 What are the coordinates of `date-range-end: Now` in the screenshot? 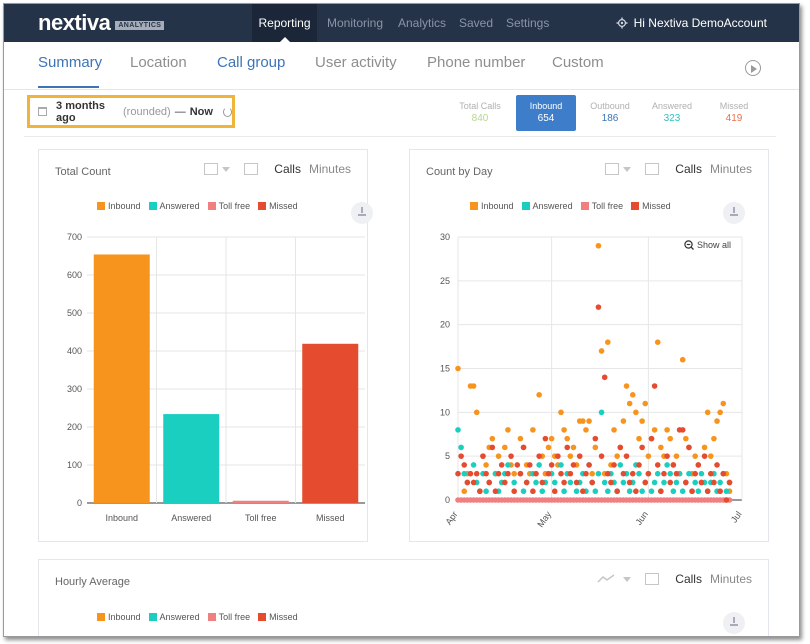 It's located at (201, 111).